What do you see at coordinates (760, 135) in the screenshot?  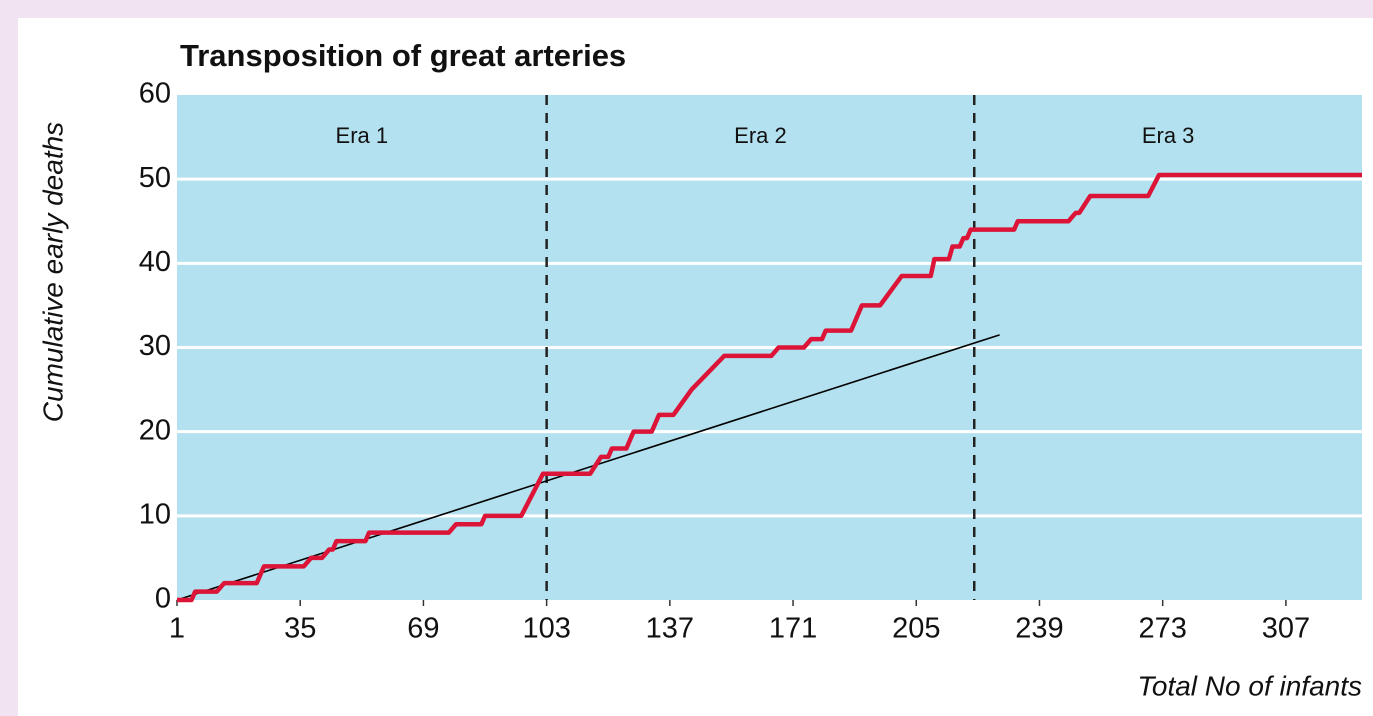 I see `era-label: Era 2` at bounding box center [760, 135].